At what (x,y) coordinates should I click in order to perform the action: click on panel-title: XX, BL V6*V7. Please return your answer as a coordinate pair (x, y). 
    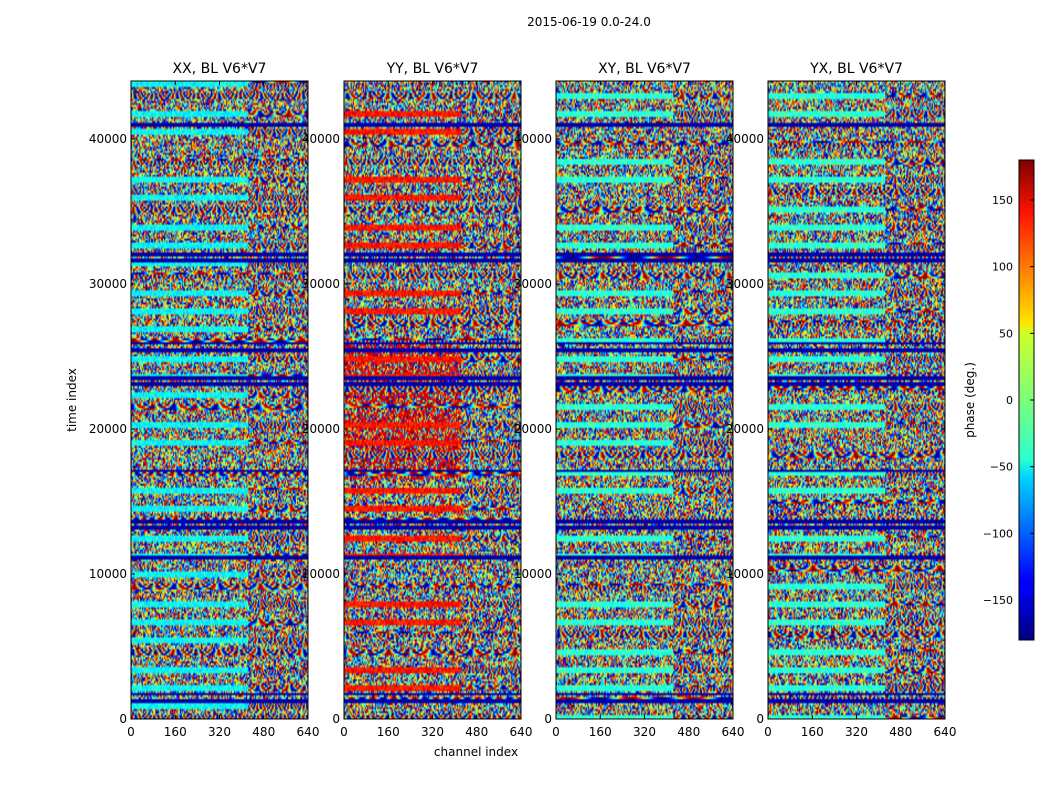
    Looking at the image, I should click on (220, 69).